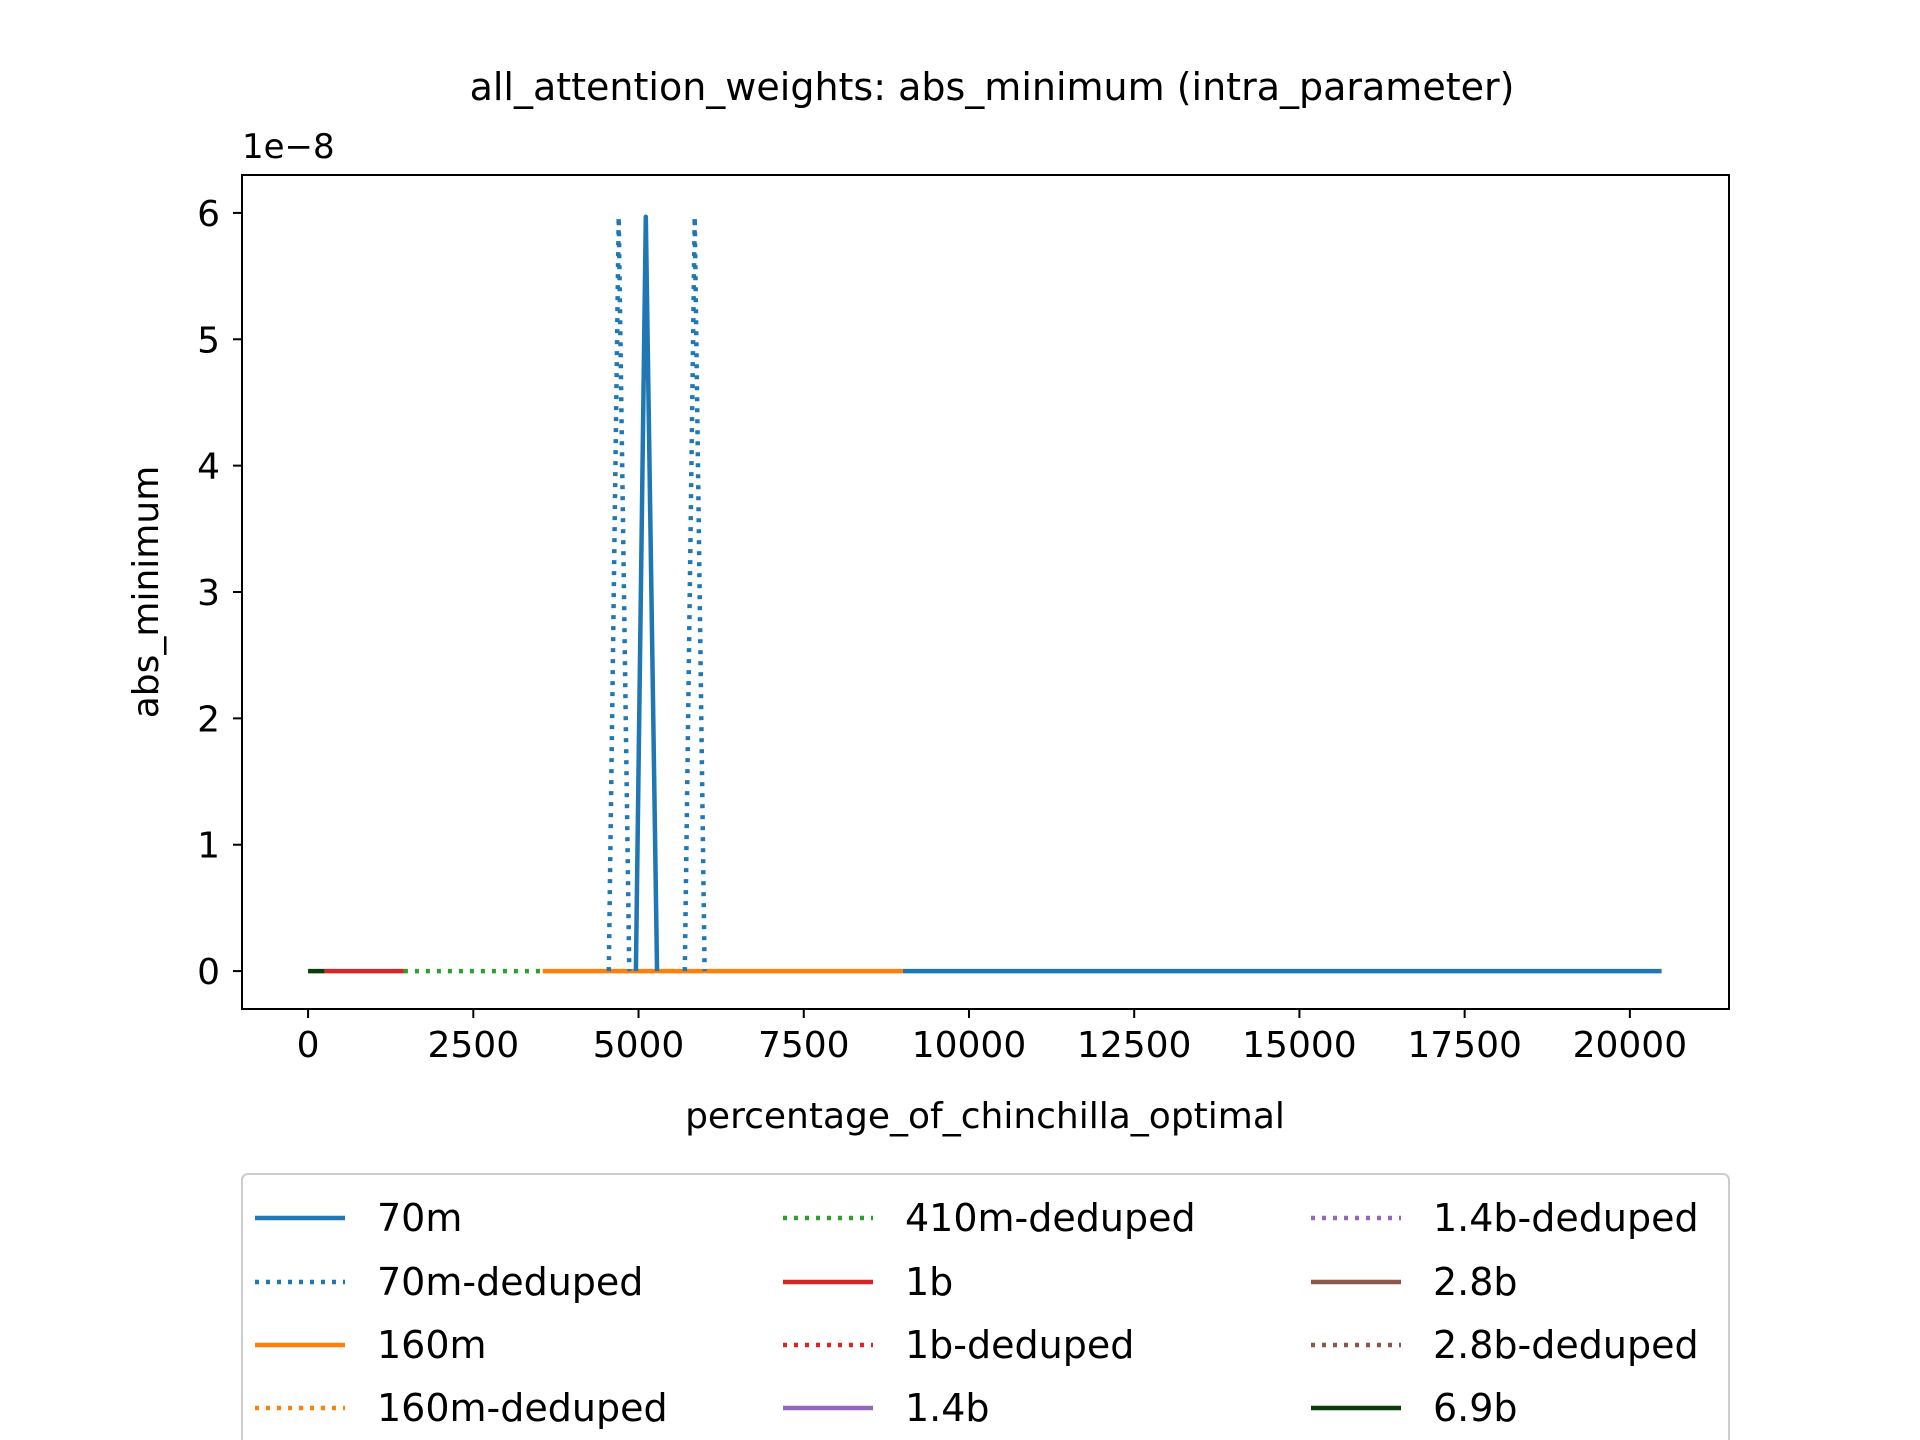  Describe the element at coordinates (208, 593) in the screenshot. I see `y-tick-label: 3` at that location.